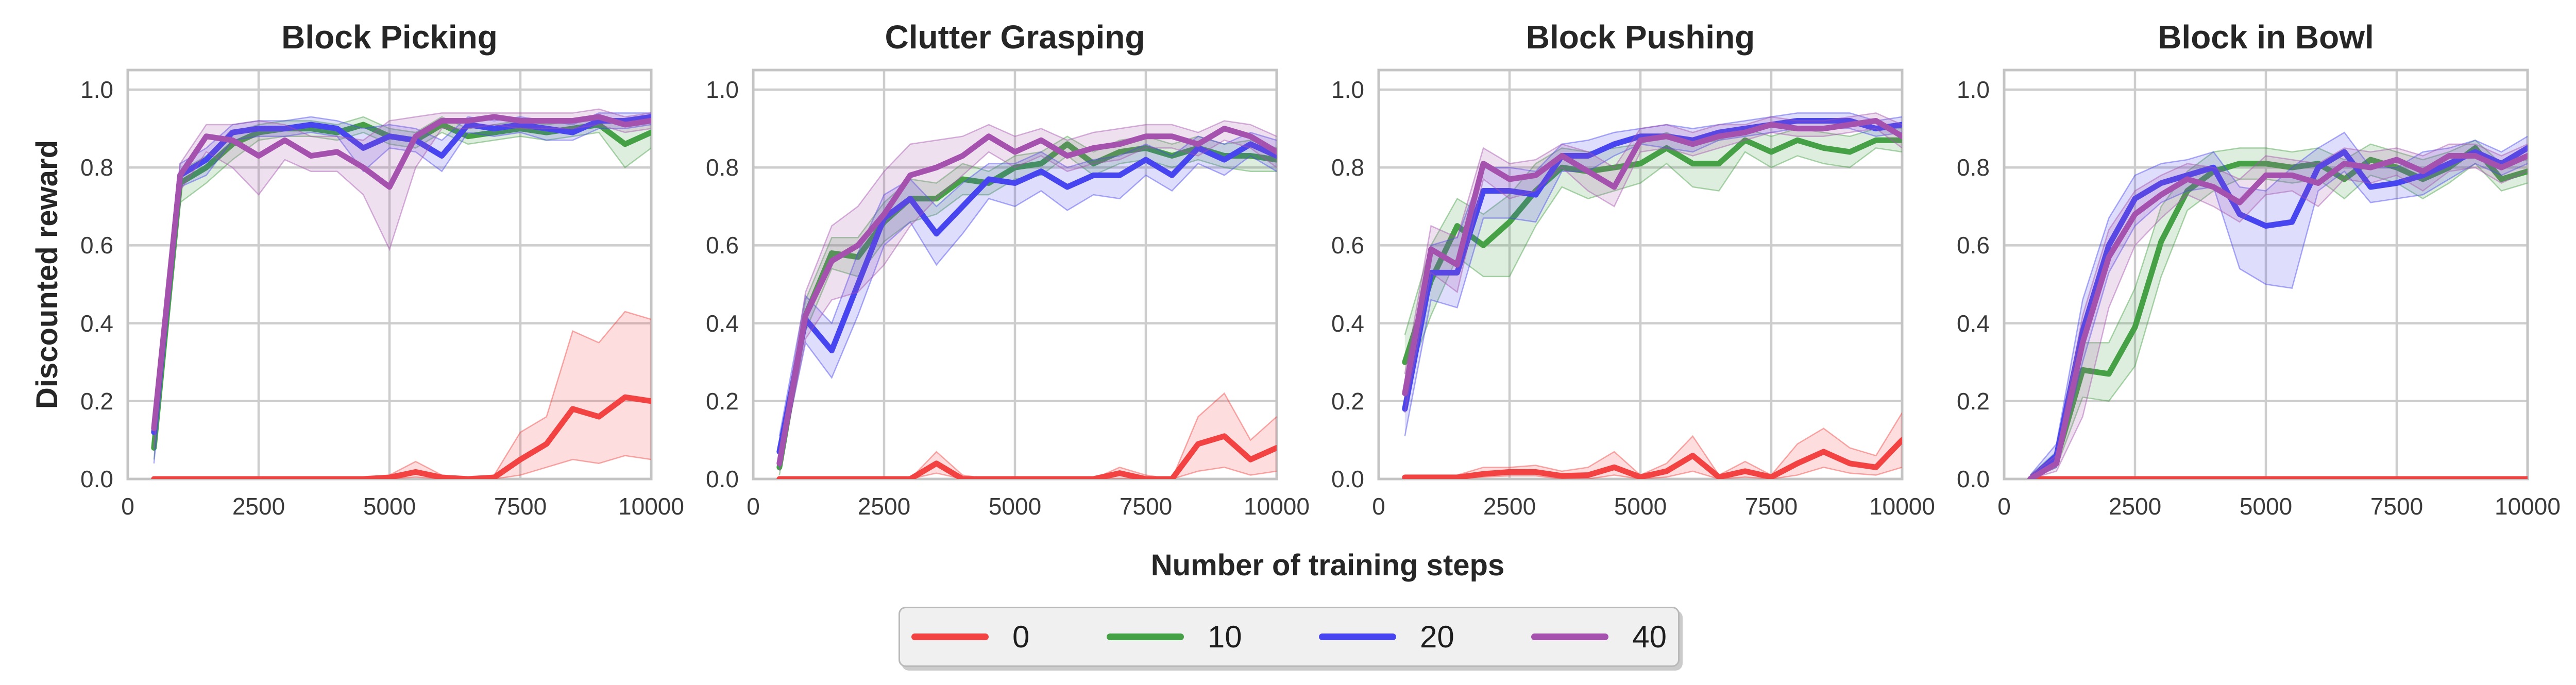  What do you see at coordinates (1640, 38) in the screenshot?
I see `plot-title-block-pushing: Block Pushing` at bounding box center [1640, 38].